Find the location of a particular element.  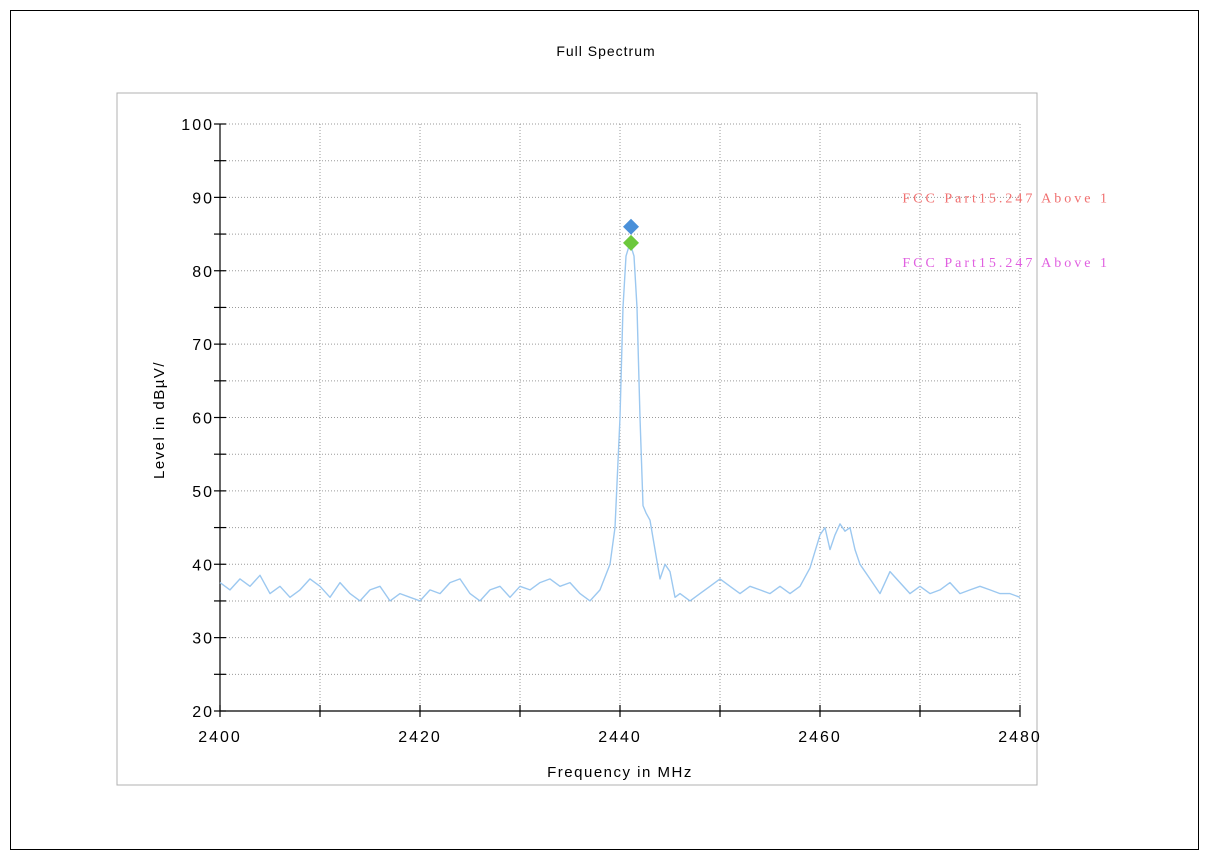

chart-title: Full Spectrum is located at coordinates (605, 51).